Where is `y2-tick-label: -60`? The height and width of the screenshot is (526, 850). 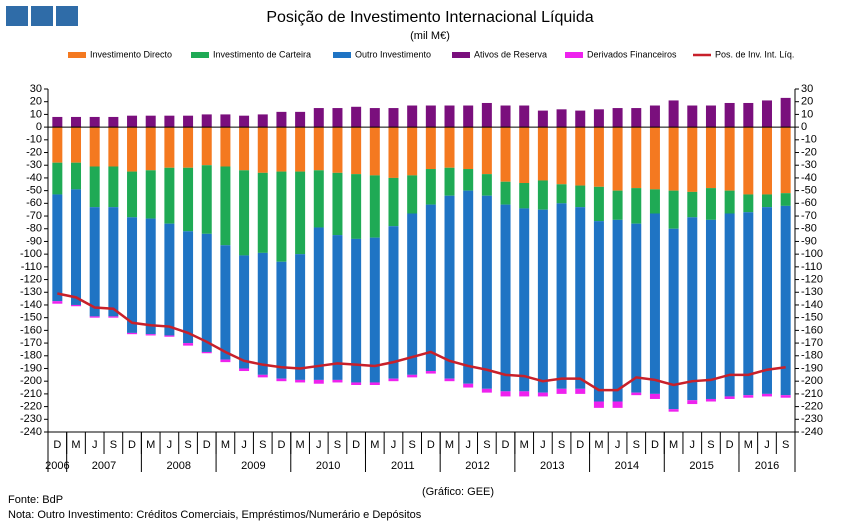
y2-tick-label: -60 is located at coordinates (809, 203).